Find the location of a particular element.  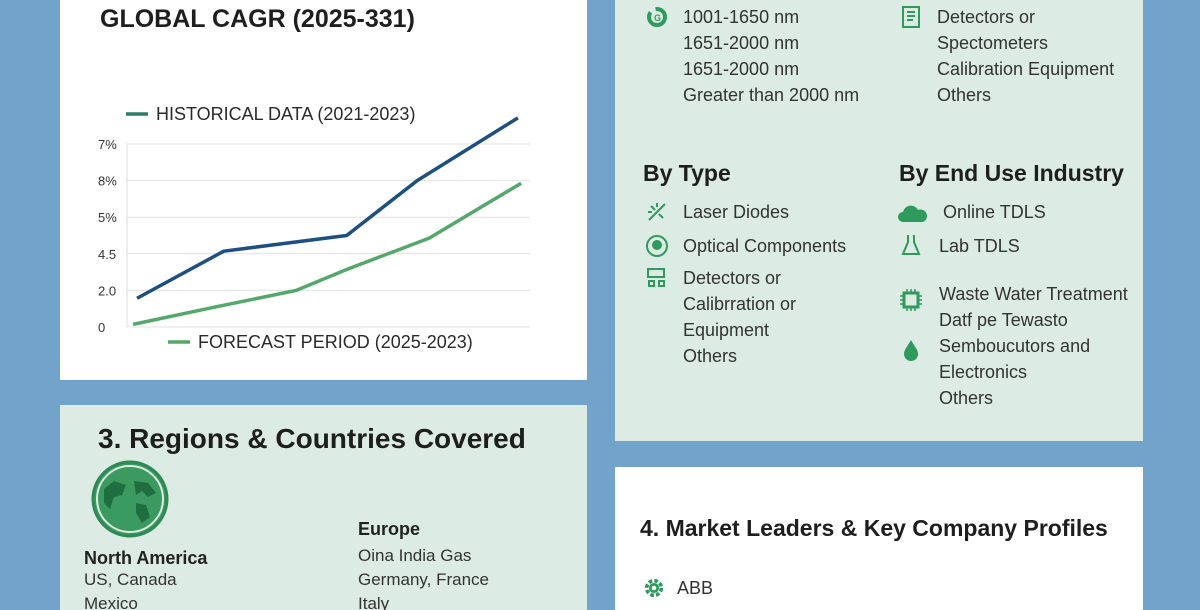

by-industry-title: By End Use Industry is located at coordinates (1011, 173).